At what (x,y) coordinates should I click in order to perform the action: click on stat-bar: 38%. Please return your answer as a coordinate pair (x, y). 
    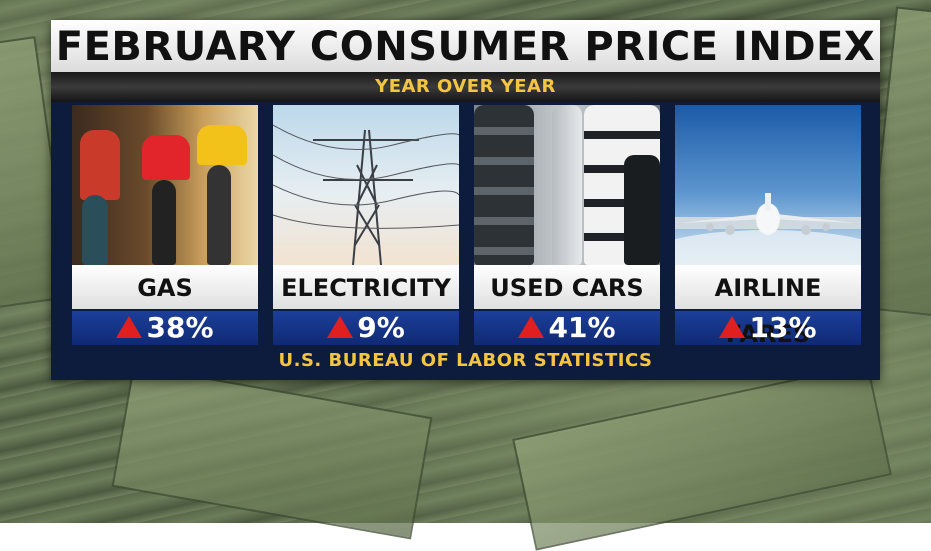
    Looking at the image, I should click on (165, 327).